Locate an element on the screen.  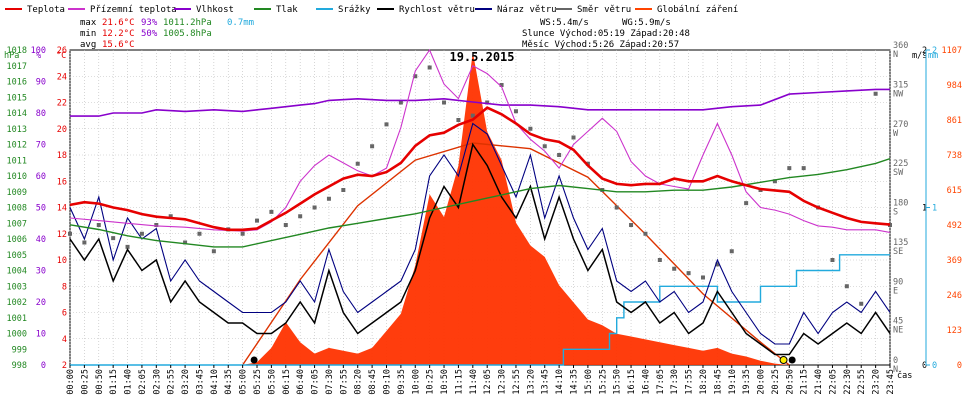
axis-tick-c: 10 is located at coordinates (62, 261).